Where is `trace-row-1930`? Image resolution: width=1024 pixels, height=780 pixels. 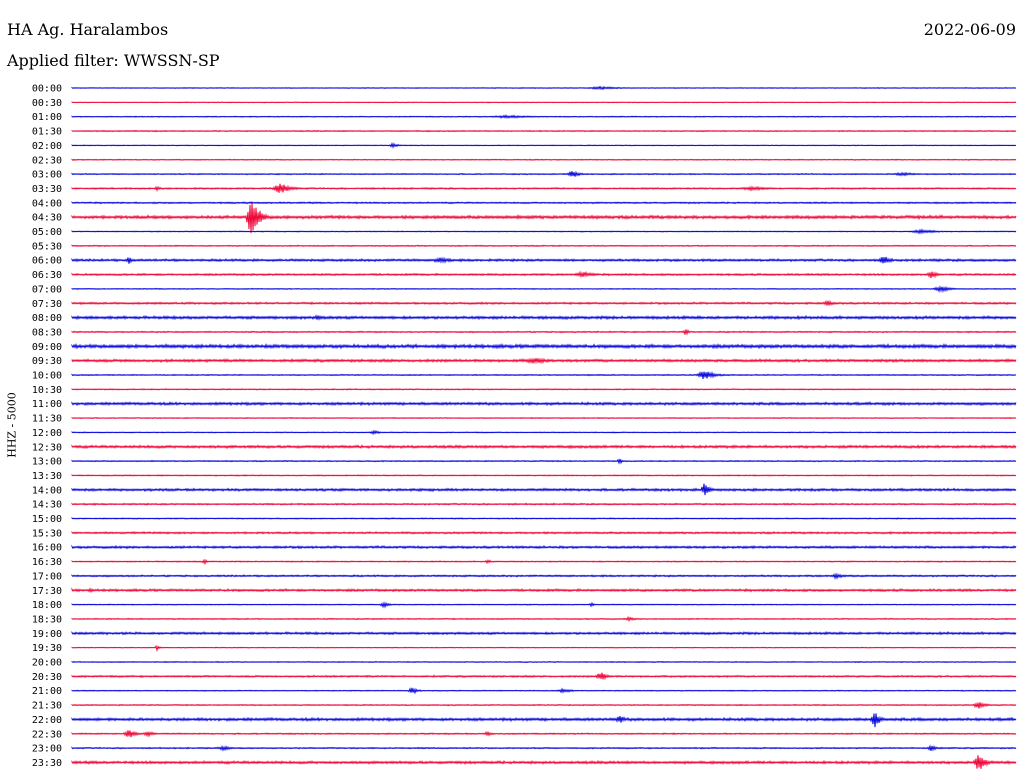 trace-row-1930 is located at coordinates (544, 648).